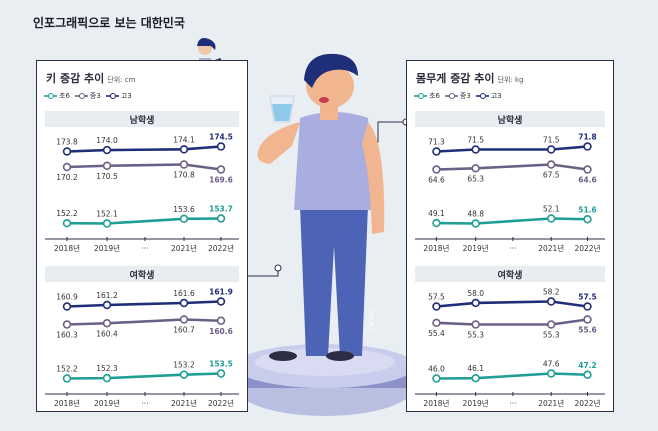  I want to click on data-label: 46.1, so click(475, 368).